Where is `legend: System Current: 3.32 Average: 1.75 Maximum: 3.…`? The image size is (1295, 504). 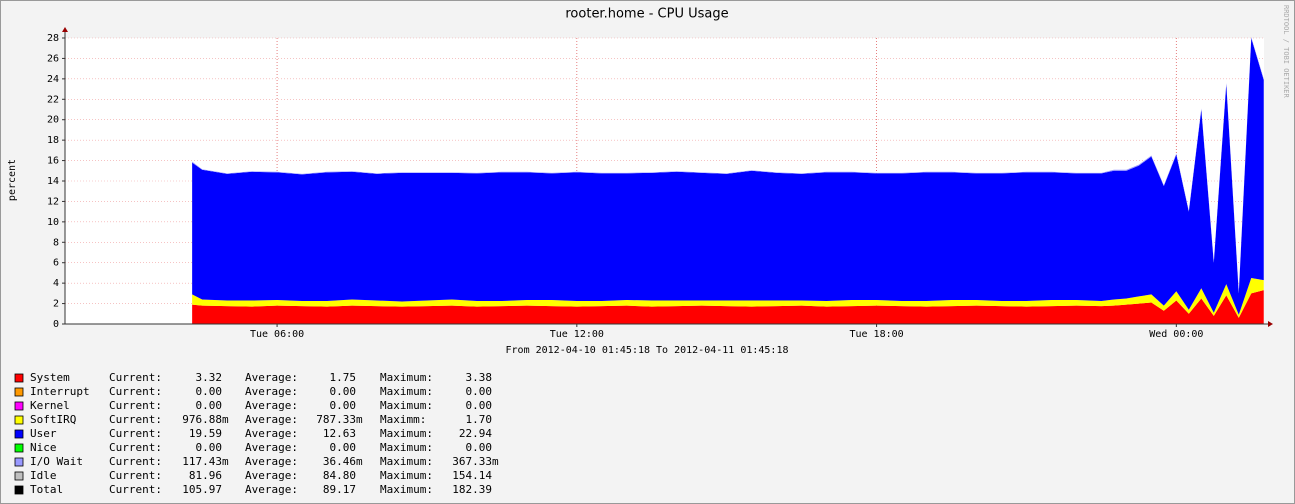 legend: System Current: 3.32 Average: 1.75 Maximum: 3.… is located at coordinates (256, 433).